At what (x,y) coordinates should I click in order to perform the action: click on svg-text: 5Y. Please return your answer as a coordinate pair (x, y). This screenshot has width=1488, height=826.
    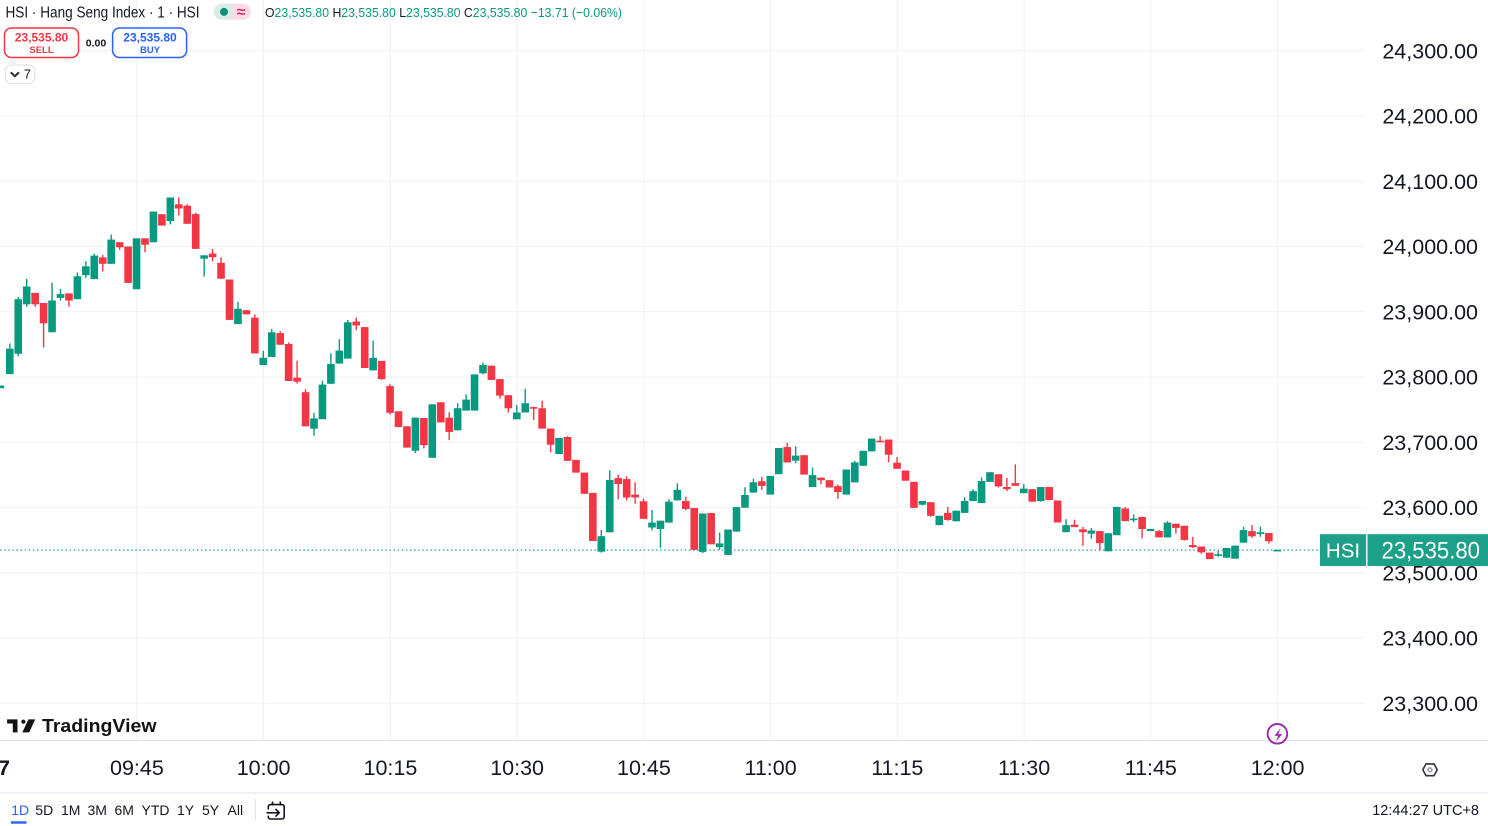
    Looking at the image, I should click on (211, 810).